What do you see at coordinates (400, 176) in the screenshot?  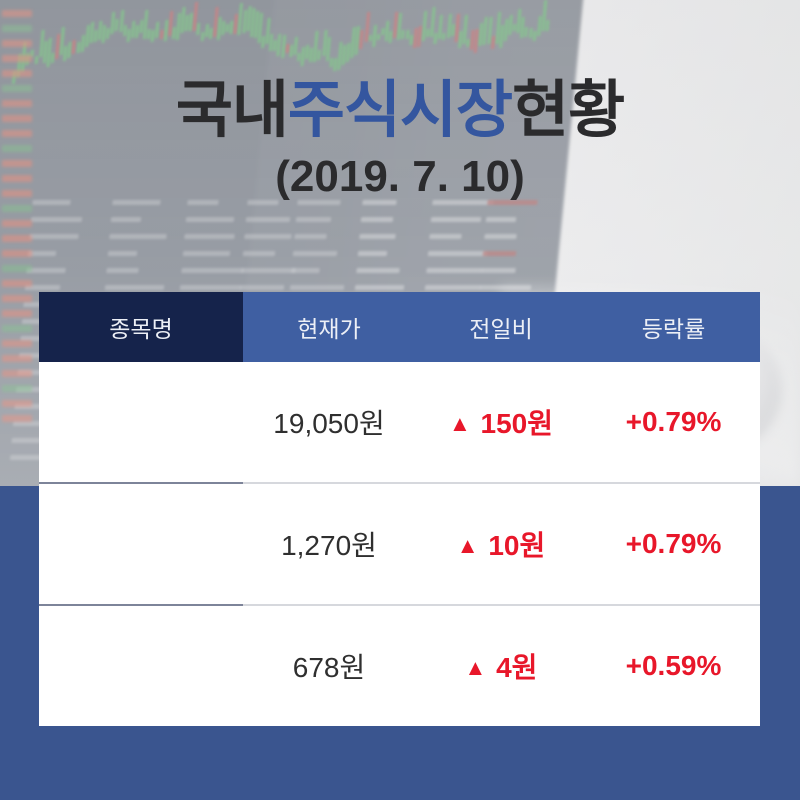 I see `title-date: (2019. 7. 10)` at bounding box center [400, 176].